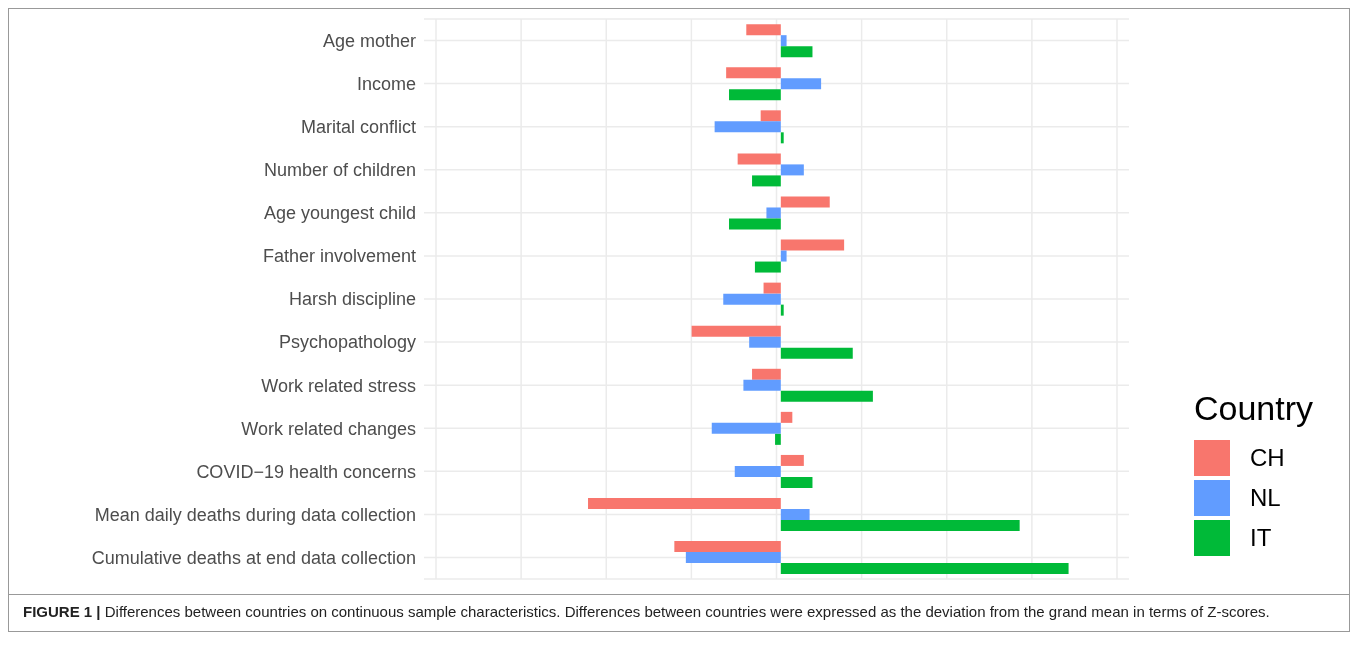 This screenshot has width=1358, height=670. What do you see at coordinates (306, 471) in the screenshot?
I see `y-tick-label: COVID−19 health concerns` at bounding box center [306, 471].